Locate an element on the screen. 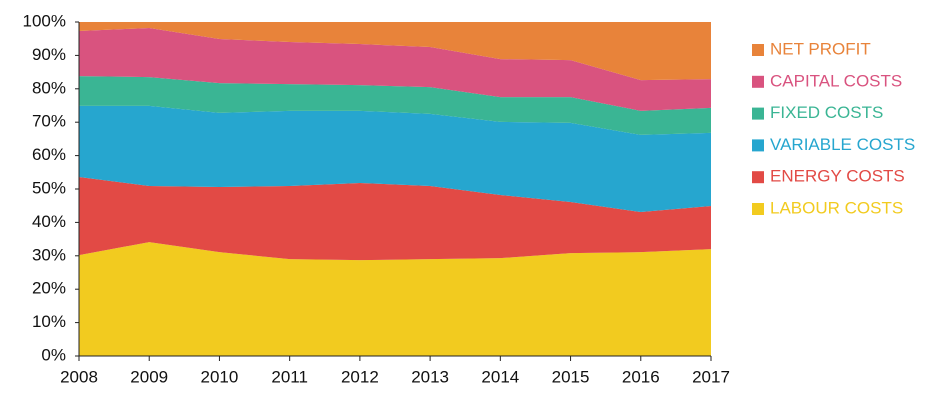 The image size is (939, 405). y-tick-label: 0% is located at coordinates (53, 354).